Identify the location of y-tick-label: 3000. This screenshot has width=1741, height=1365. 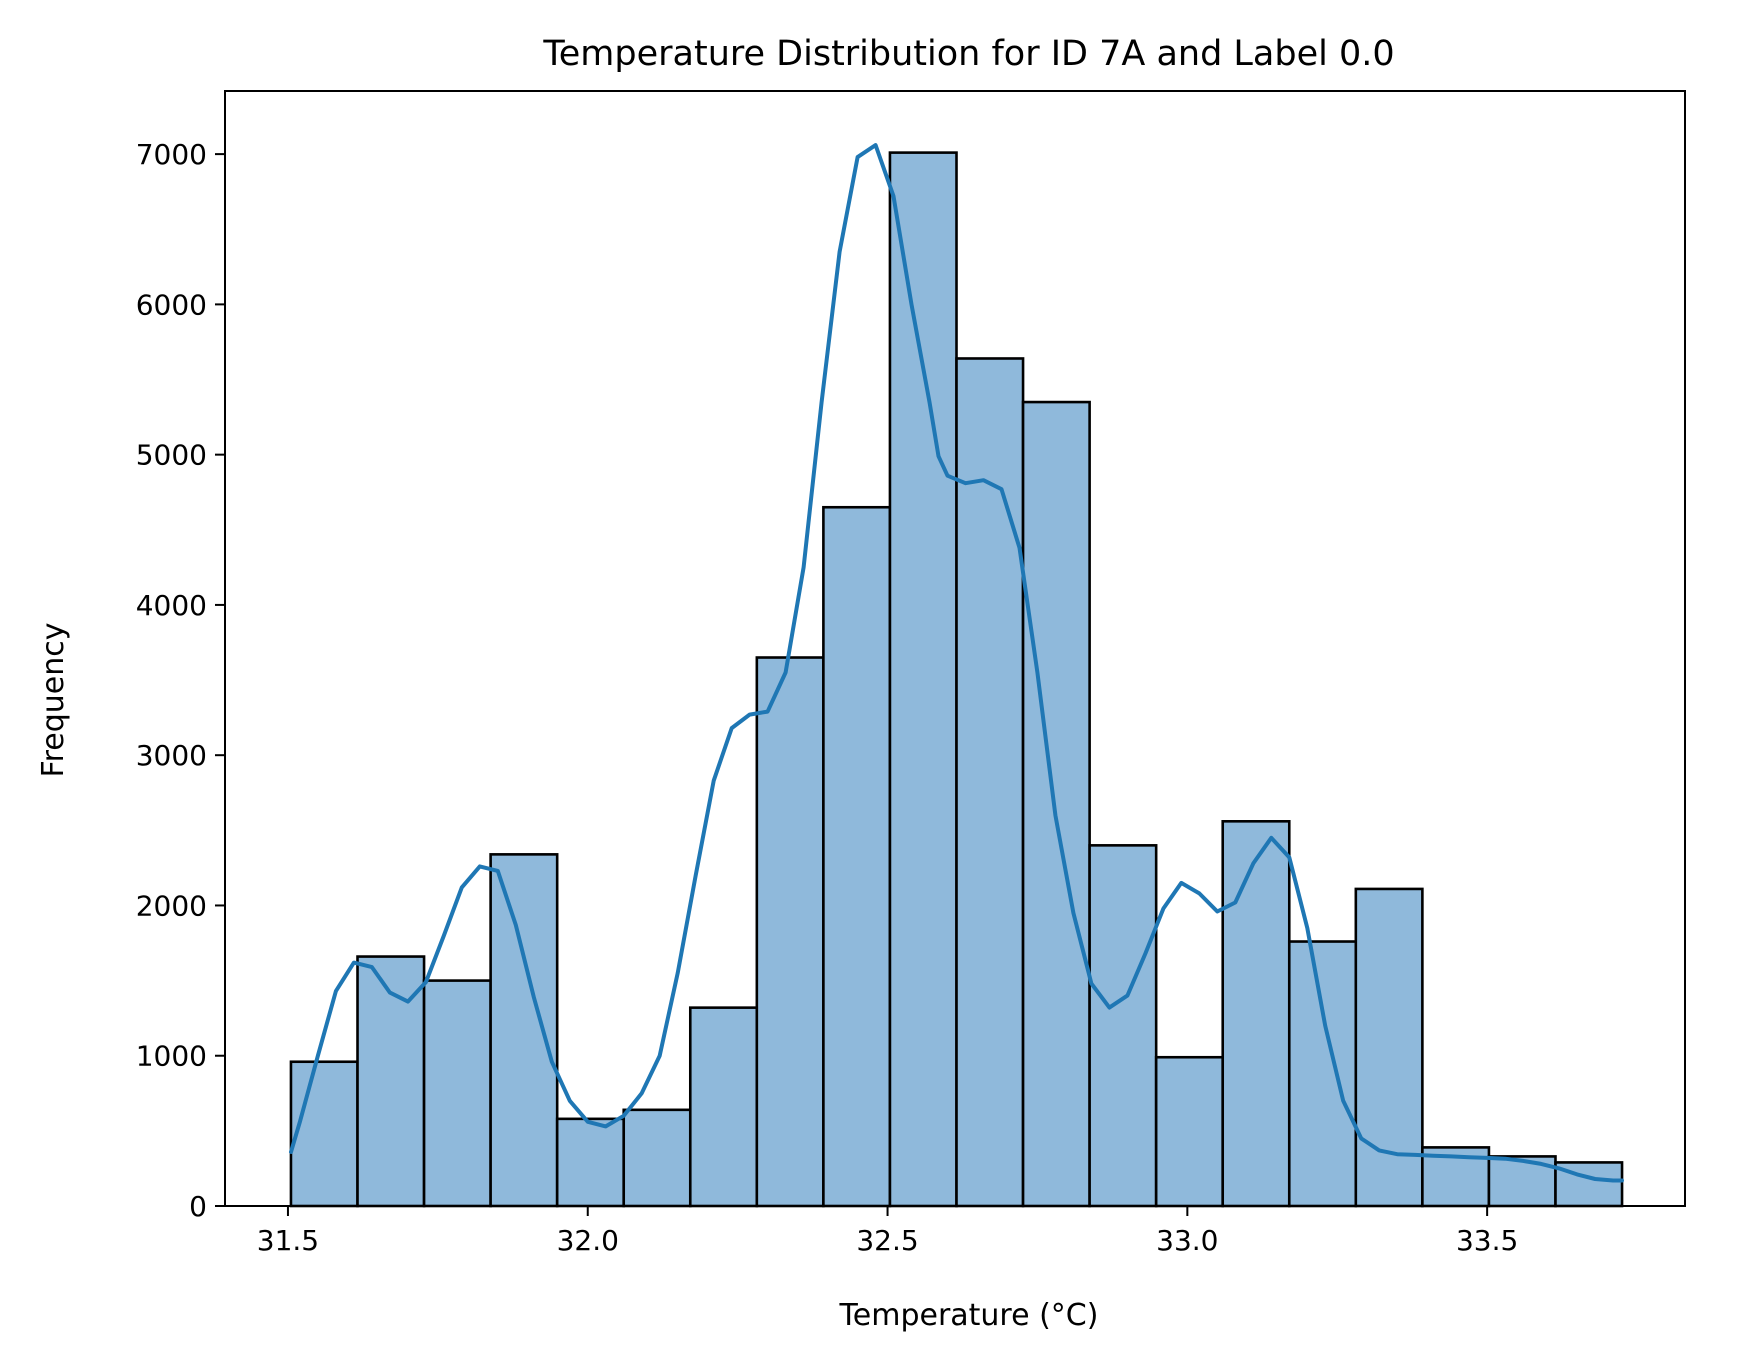
(171, 755).